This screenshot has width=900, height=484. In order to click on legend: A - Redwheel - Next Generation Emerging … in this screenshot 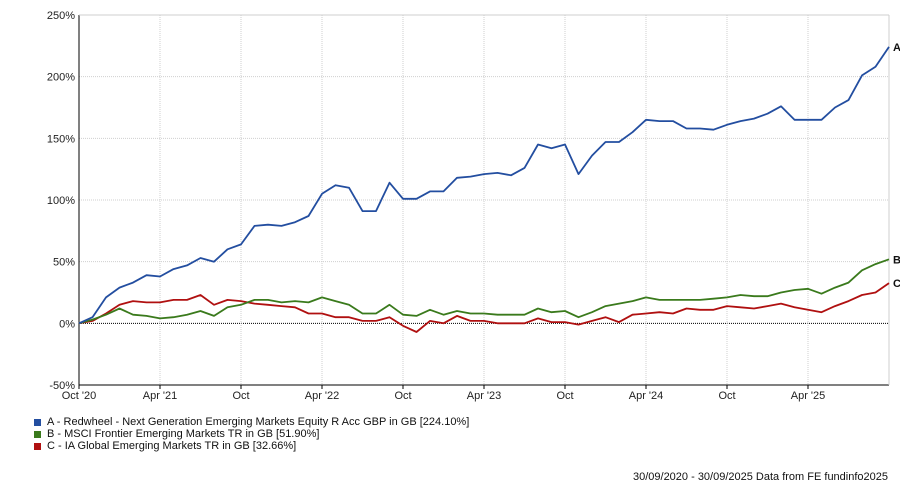, I will do `click(251, 434)`.